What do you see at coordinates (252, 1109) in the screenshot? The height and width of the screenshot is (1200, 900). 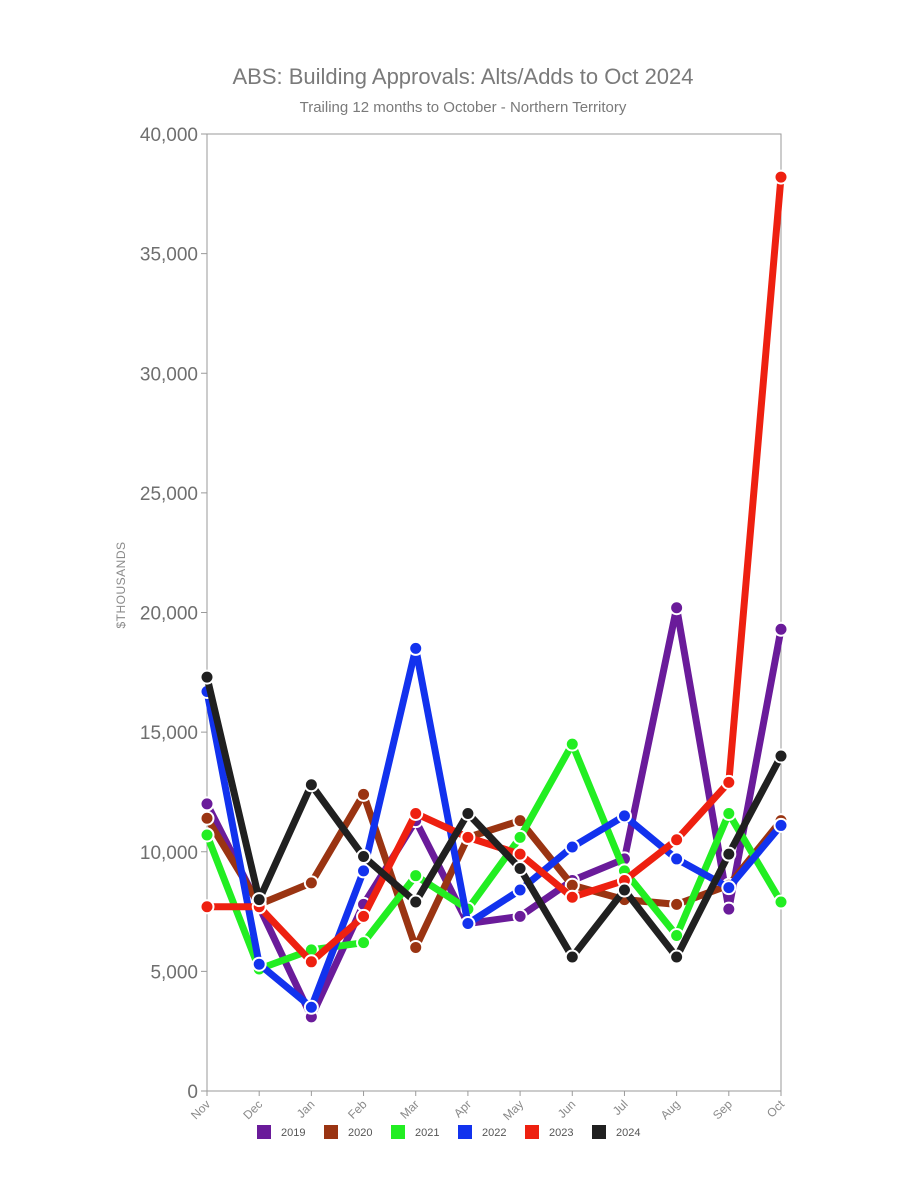 I see `x-tick-label: Dec` at bounding box center [252, 1109].